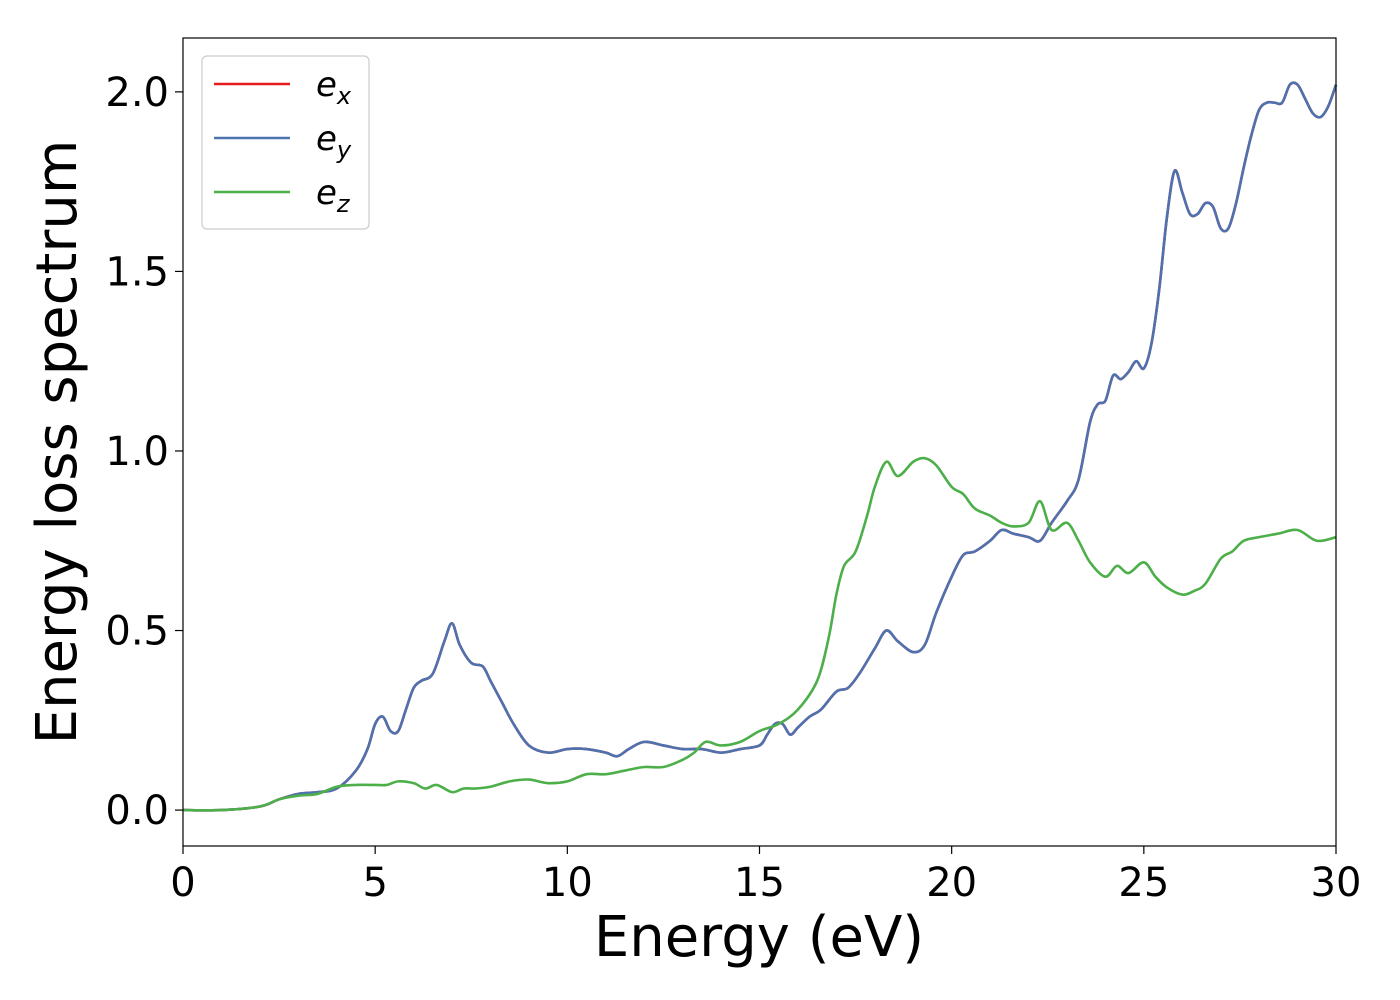  What do you see at coordinates (57, 442) in the screenshot?
I see `y-axis-title: Energy loss spectrum` at bounding box center [57, 442].